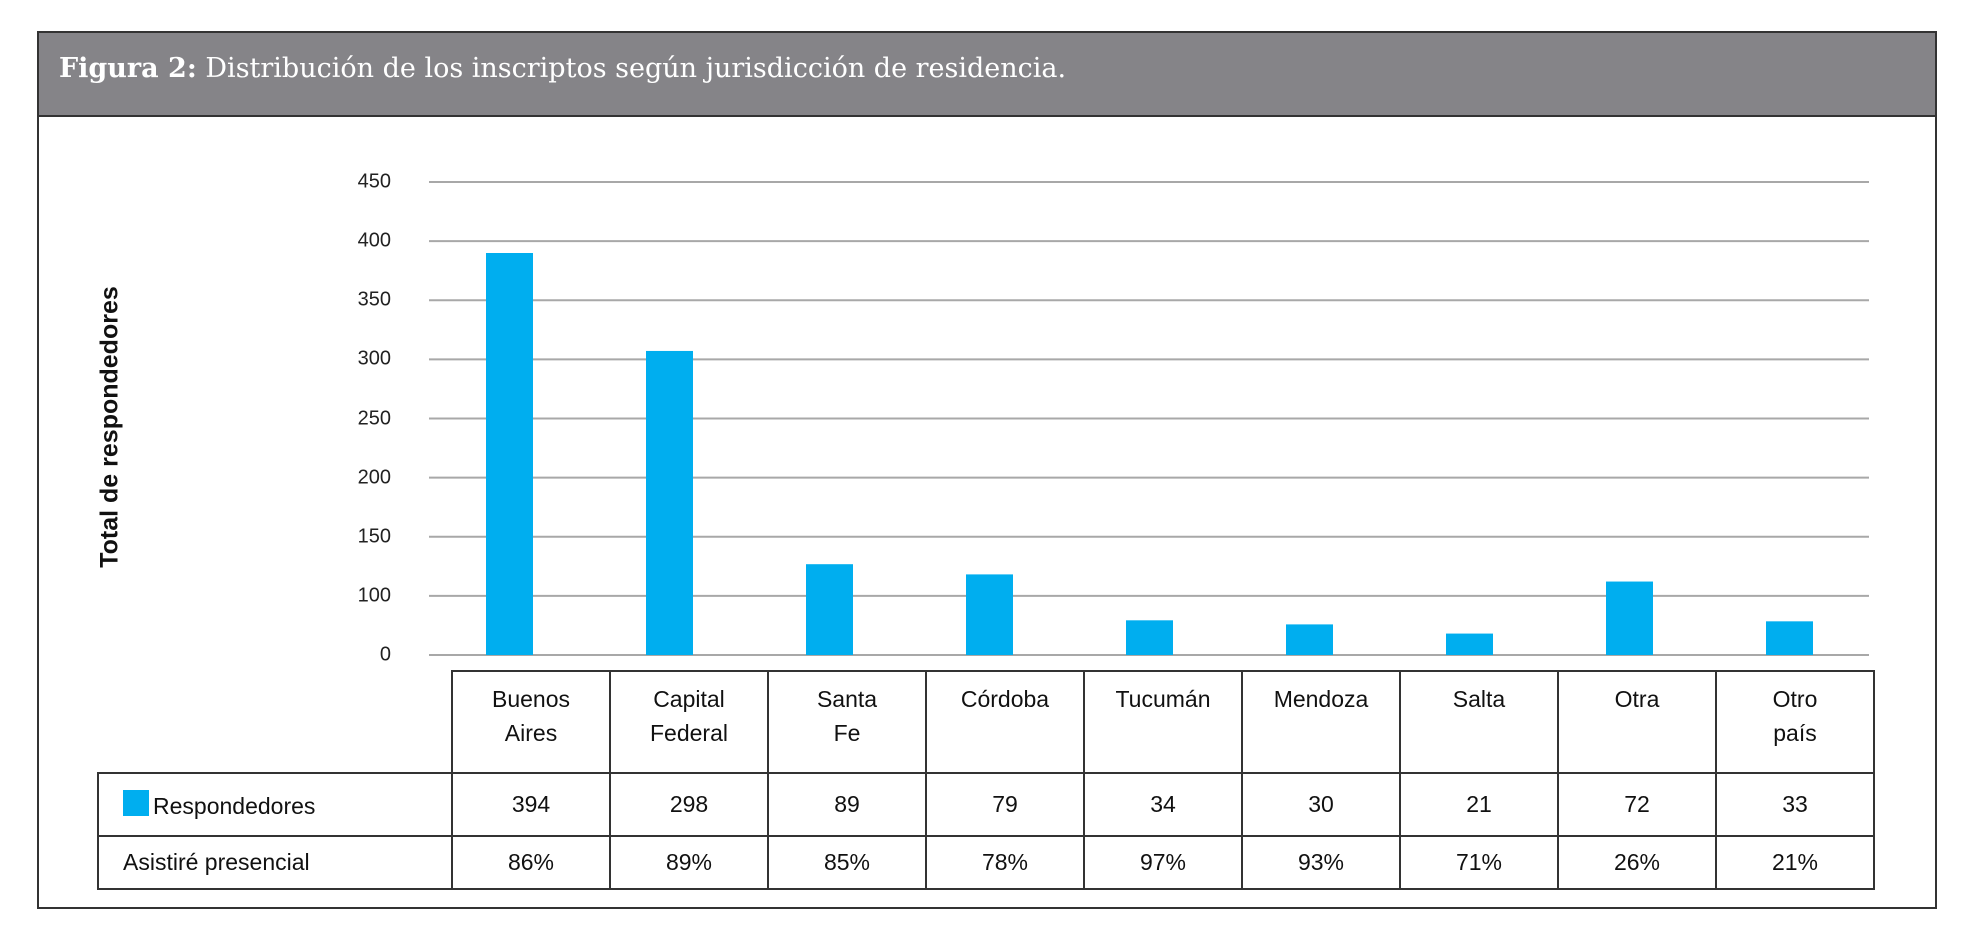 The image size is (1971, 937). I want to click on y-tick-label: 200, so click(374, 477).